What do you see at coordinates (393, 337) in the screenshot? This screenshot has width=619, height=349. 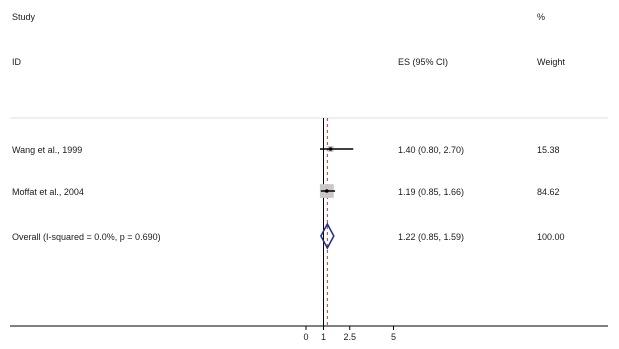 I see `x-tick-label-3: 5` at bounding box center [393, 337].